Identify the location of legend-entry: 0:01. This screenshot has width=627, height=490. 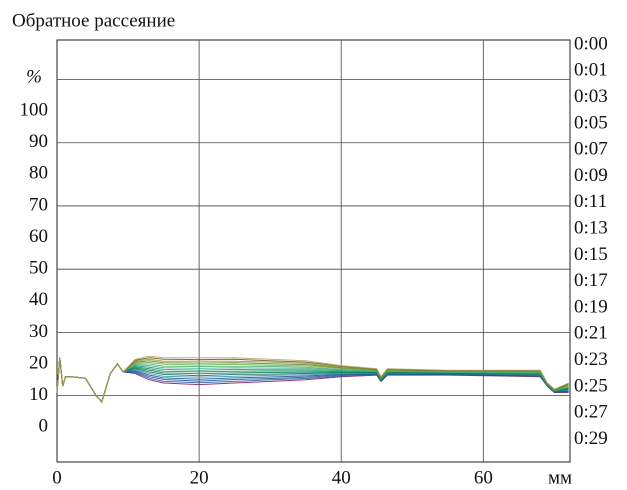
(591, 70).